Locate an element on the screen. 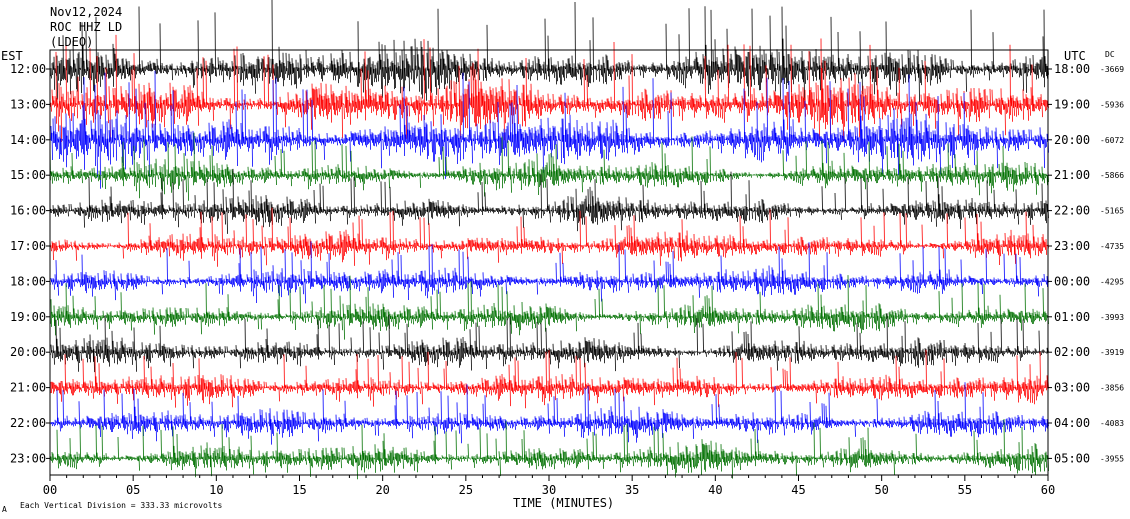 The width and height of the screenshot is (1130, 519). est-label: 14:00 is located at coordinates (28, 140).